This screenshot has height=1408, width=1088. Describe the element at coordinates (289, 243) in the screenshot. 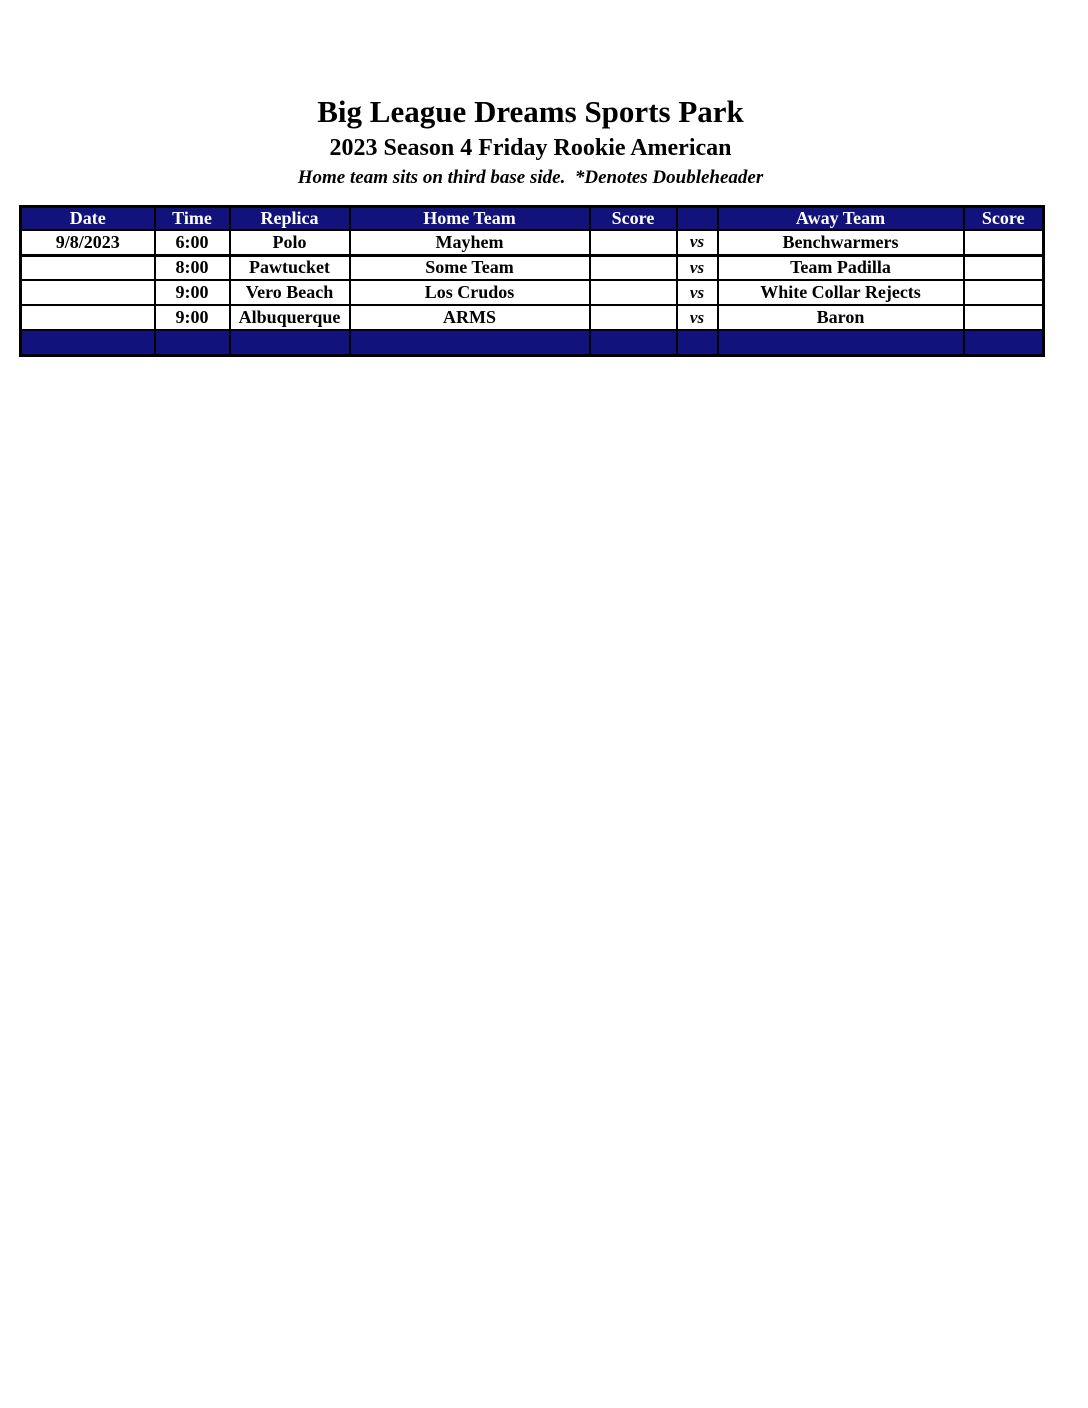

I see `cell-replica: Polo` at that location.